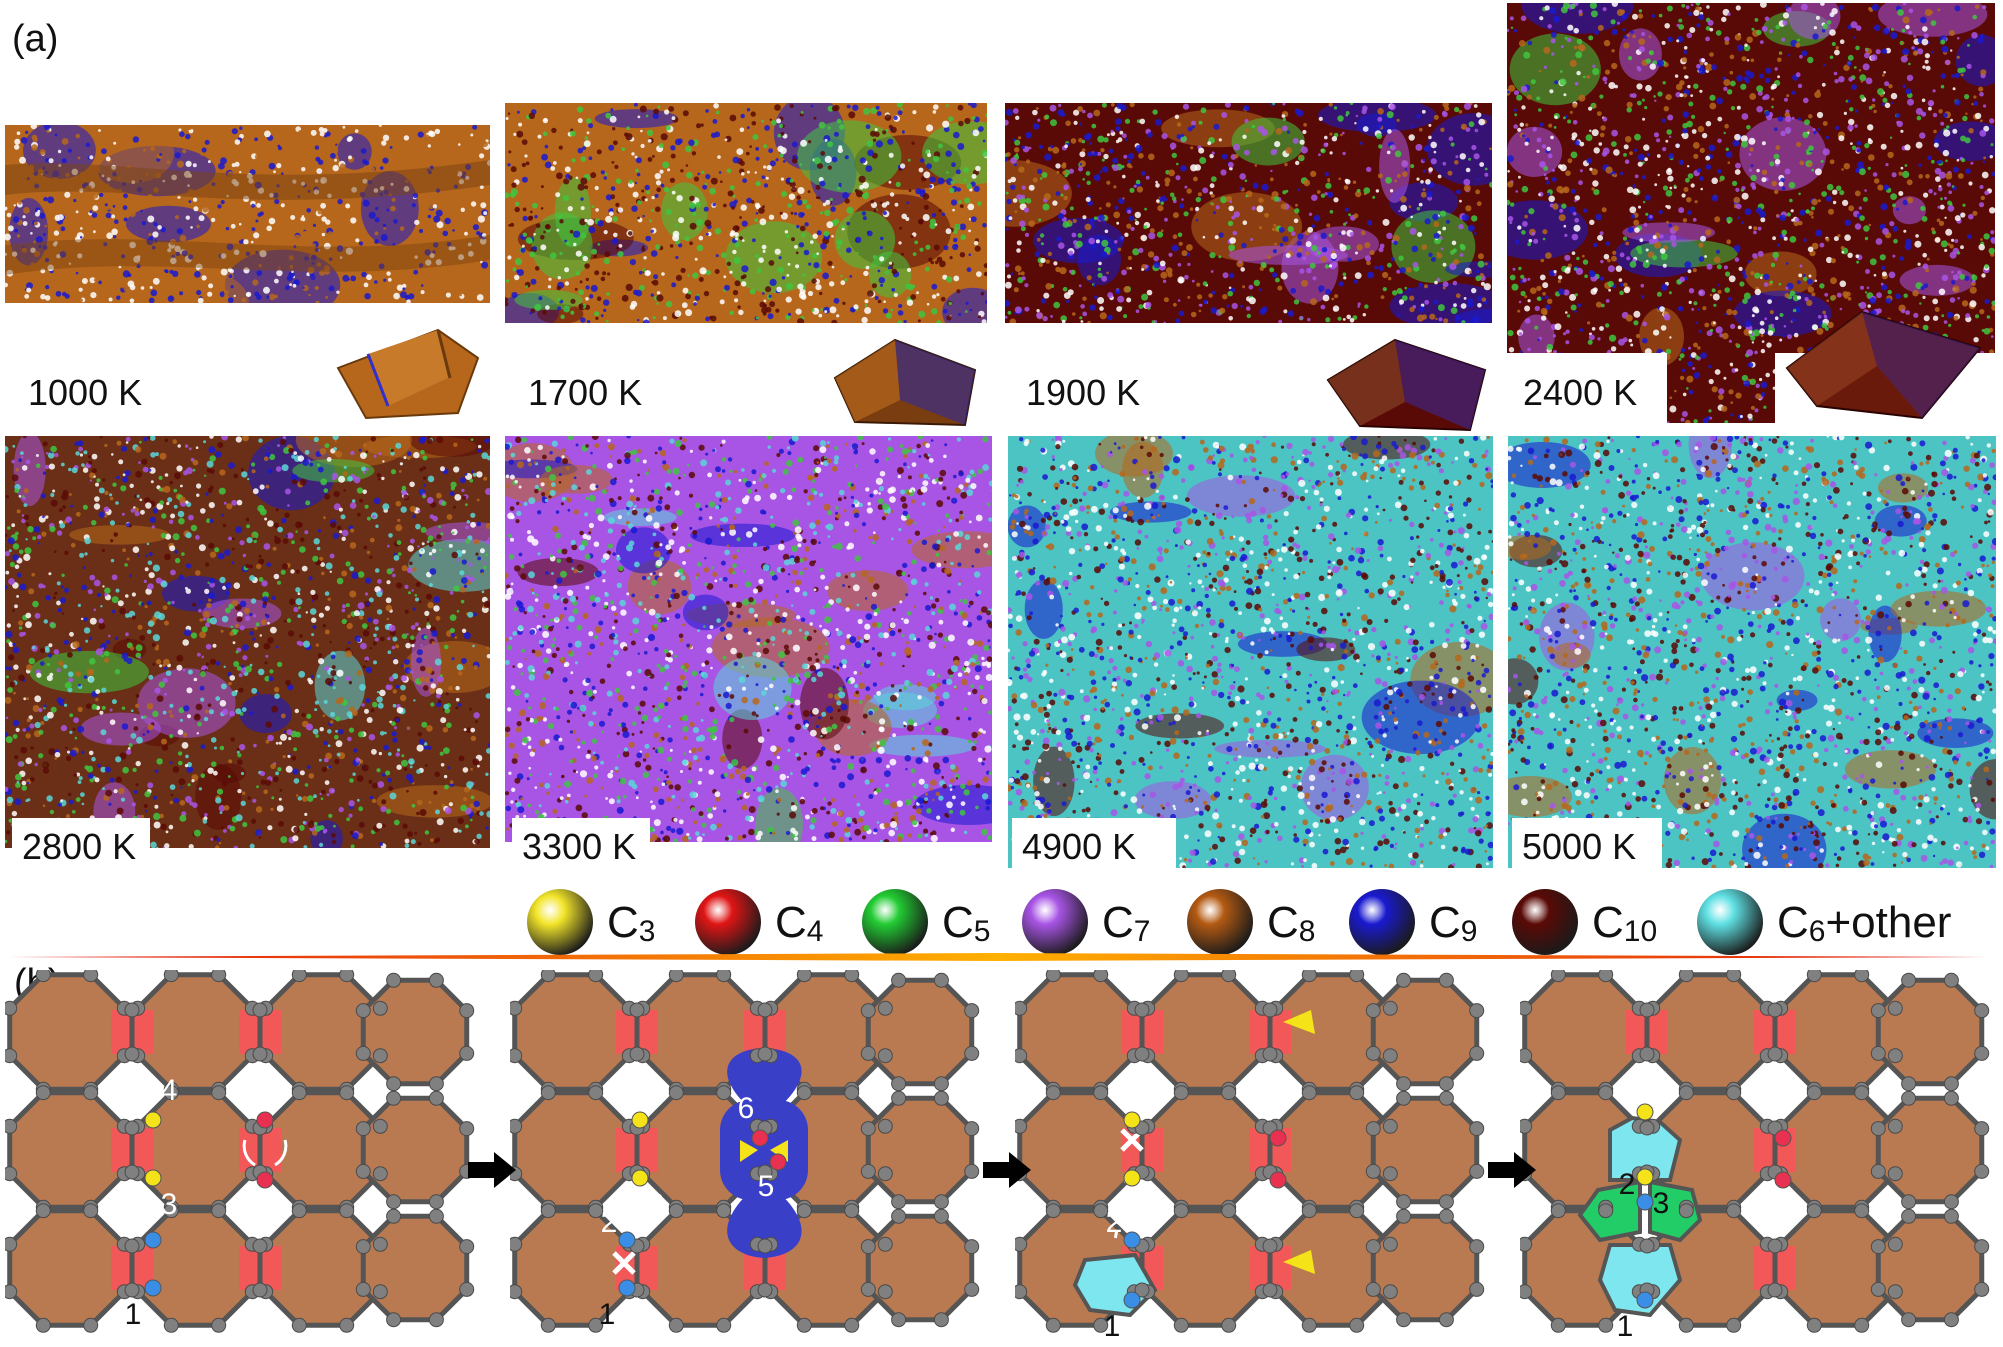 The image size is (2003, 1347). Describe the element at coordinates (1545, 922) in the screenshot. I see `legend-sphere-c10` at that location.